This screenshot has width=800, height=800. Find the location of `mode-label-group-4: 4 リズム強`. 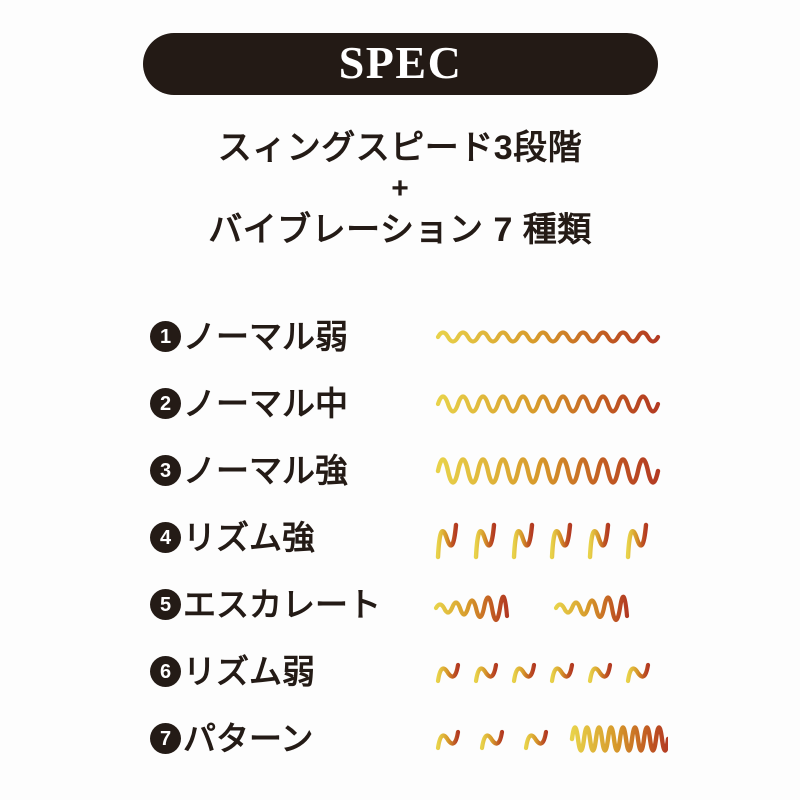

mode-label-group-4: 4 リズム強 is located at coordinates (232, 537).